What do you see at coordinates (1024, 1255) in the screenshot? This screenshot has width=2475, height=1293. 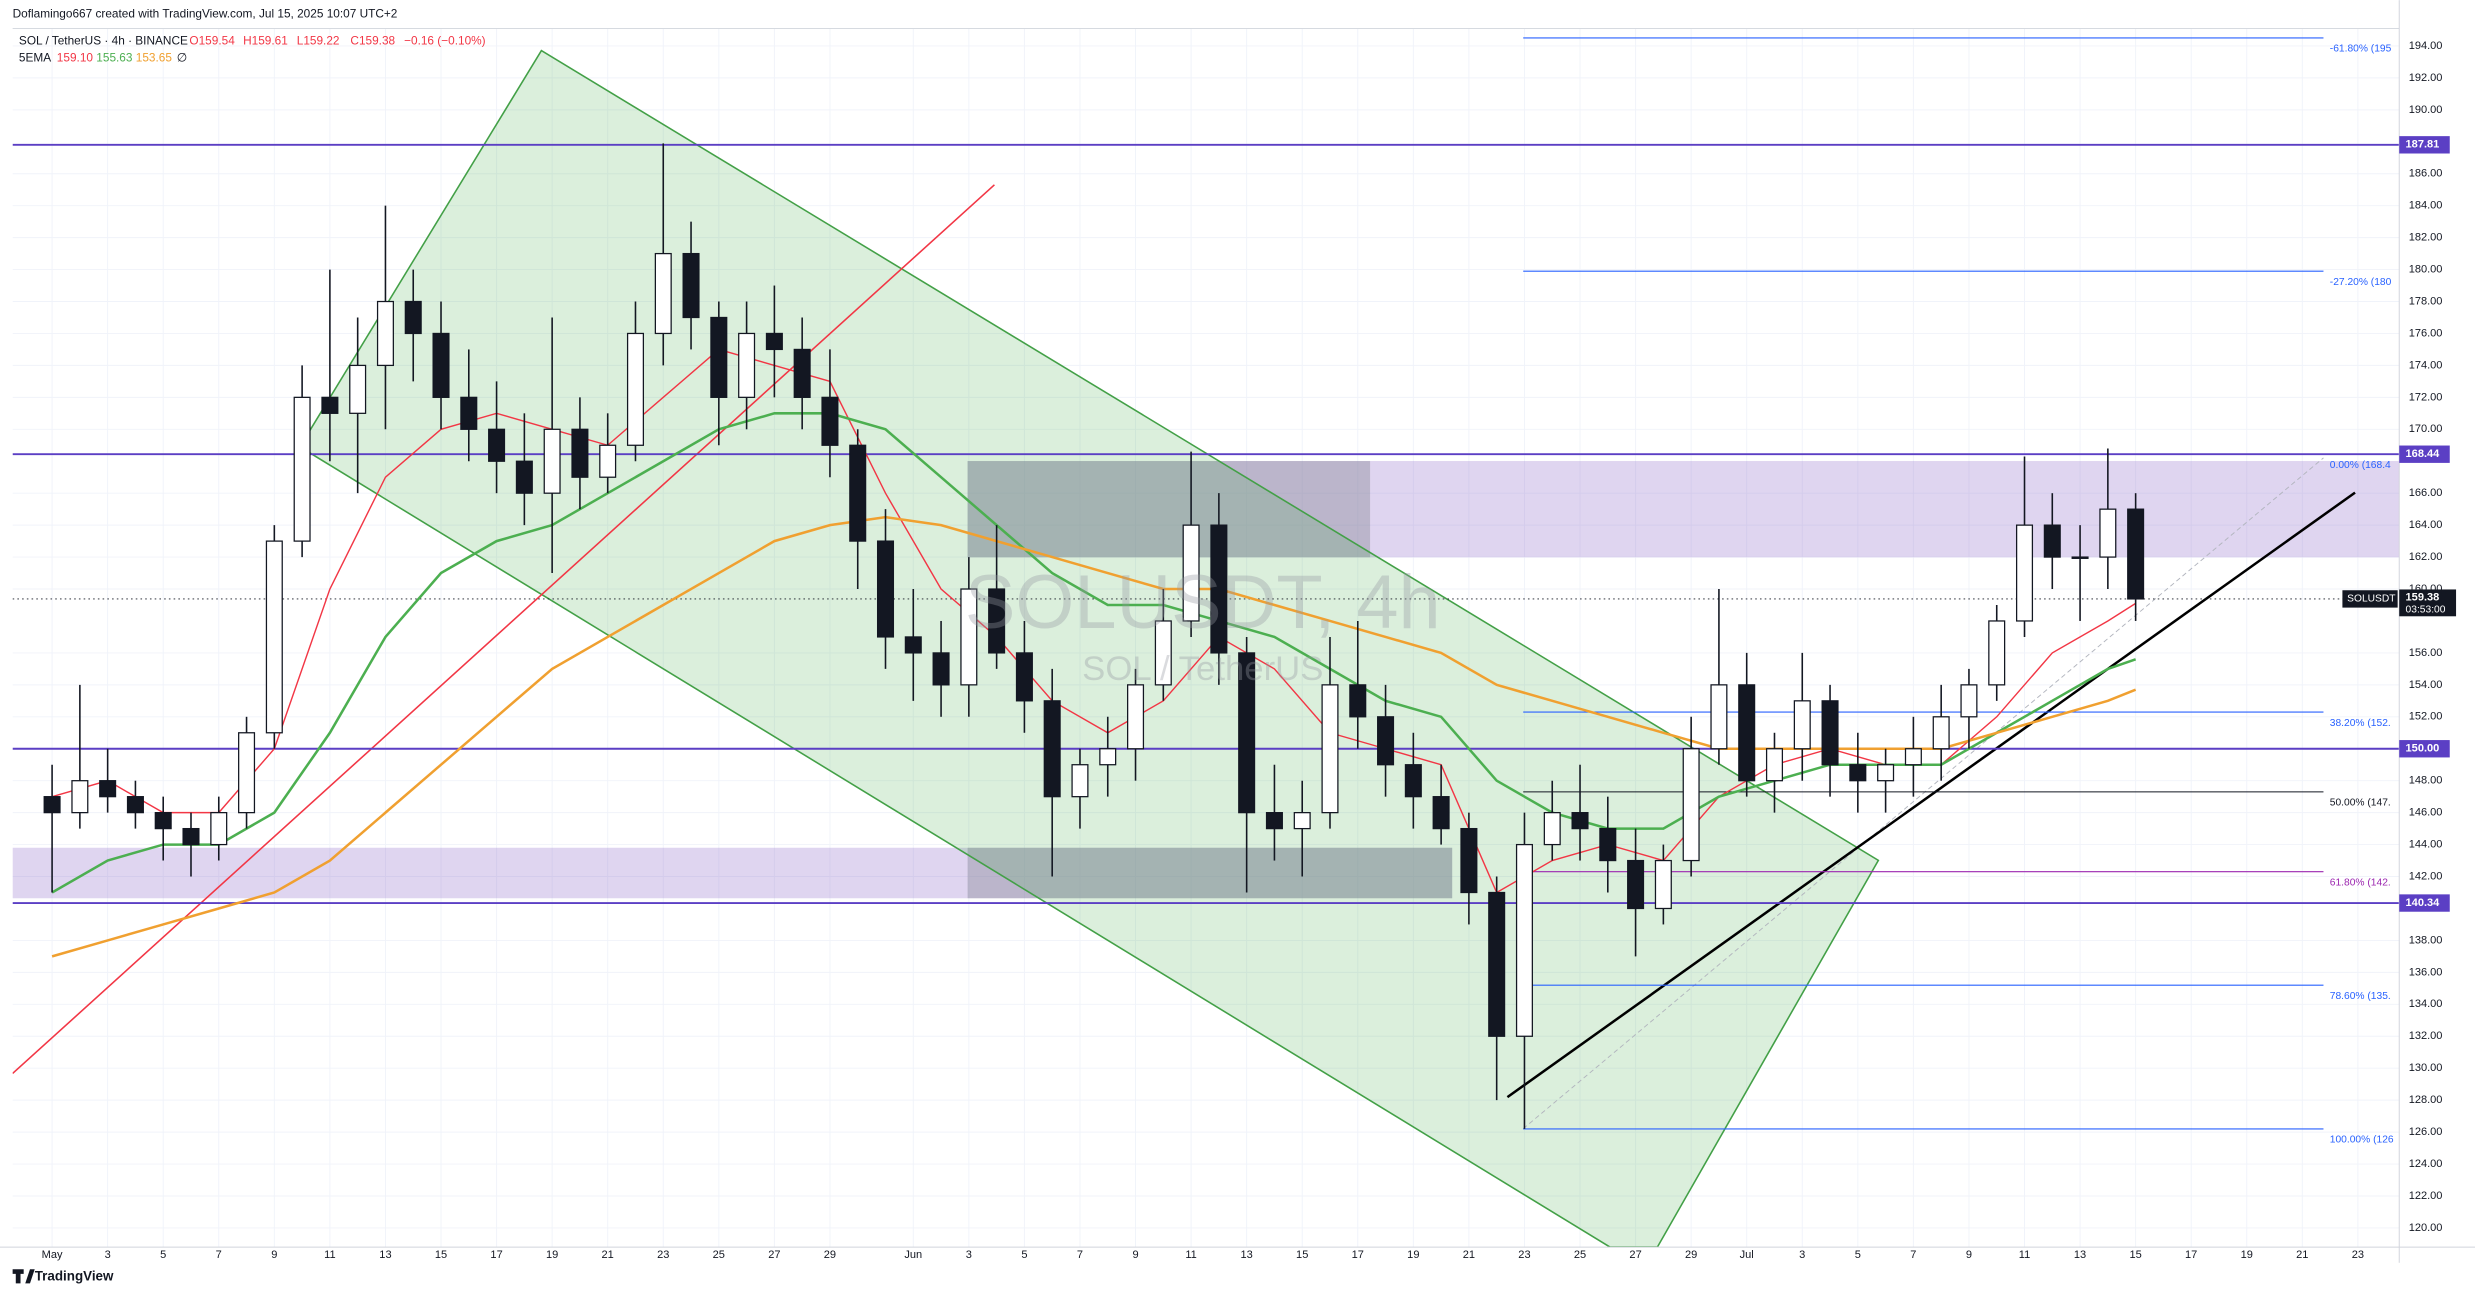 I see `x-tick-label: 5` at bounding box center [1024, 1255].